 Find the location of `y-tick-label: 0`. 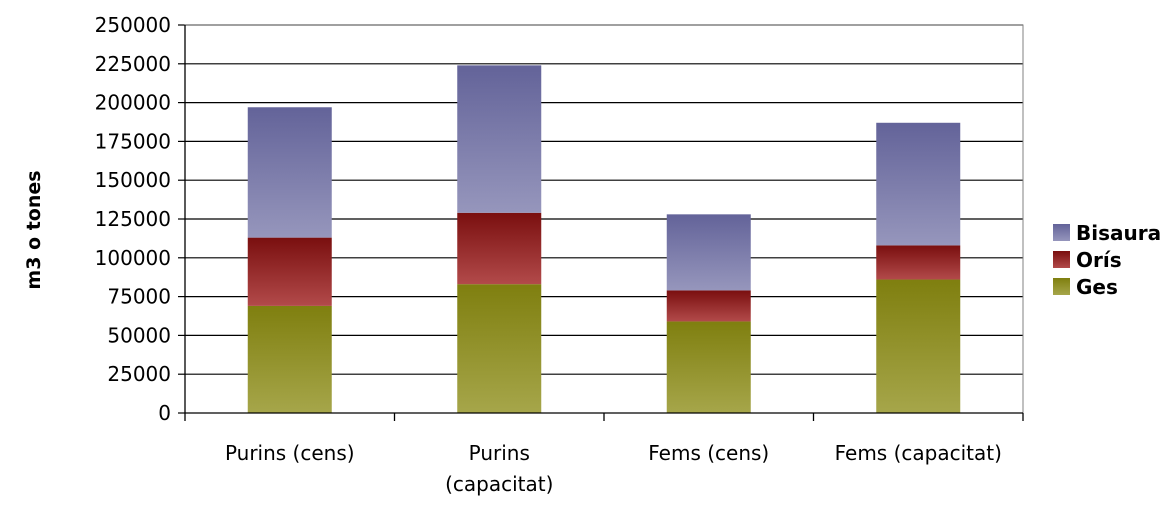

y-tick-label: 0 is located at coordinates (164, 413).